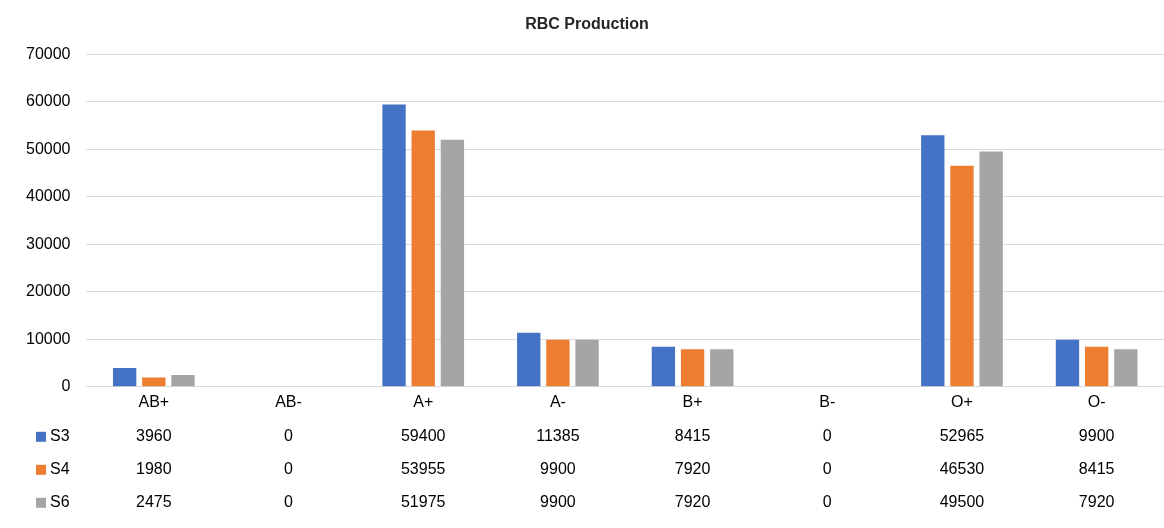 The height and width of the screenshot is (528, 1164). Describe the element at coordinates (288, 401) in the screenshot. I see `x-tick-label: AB-` at that location.